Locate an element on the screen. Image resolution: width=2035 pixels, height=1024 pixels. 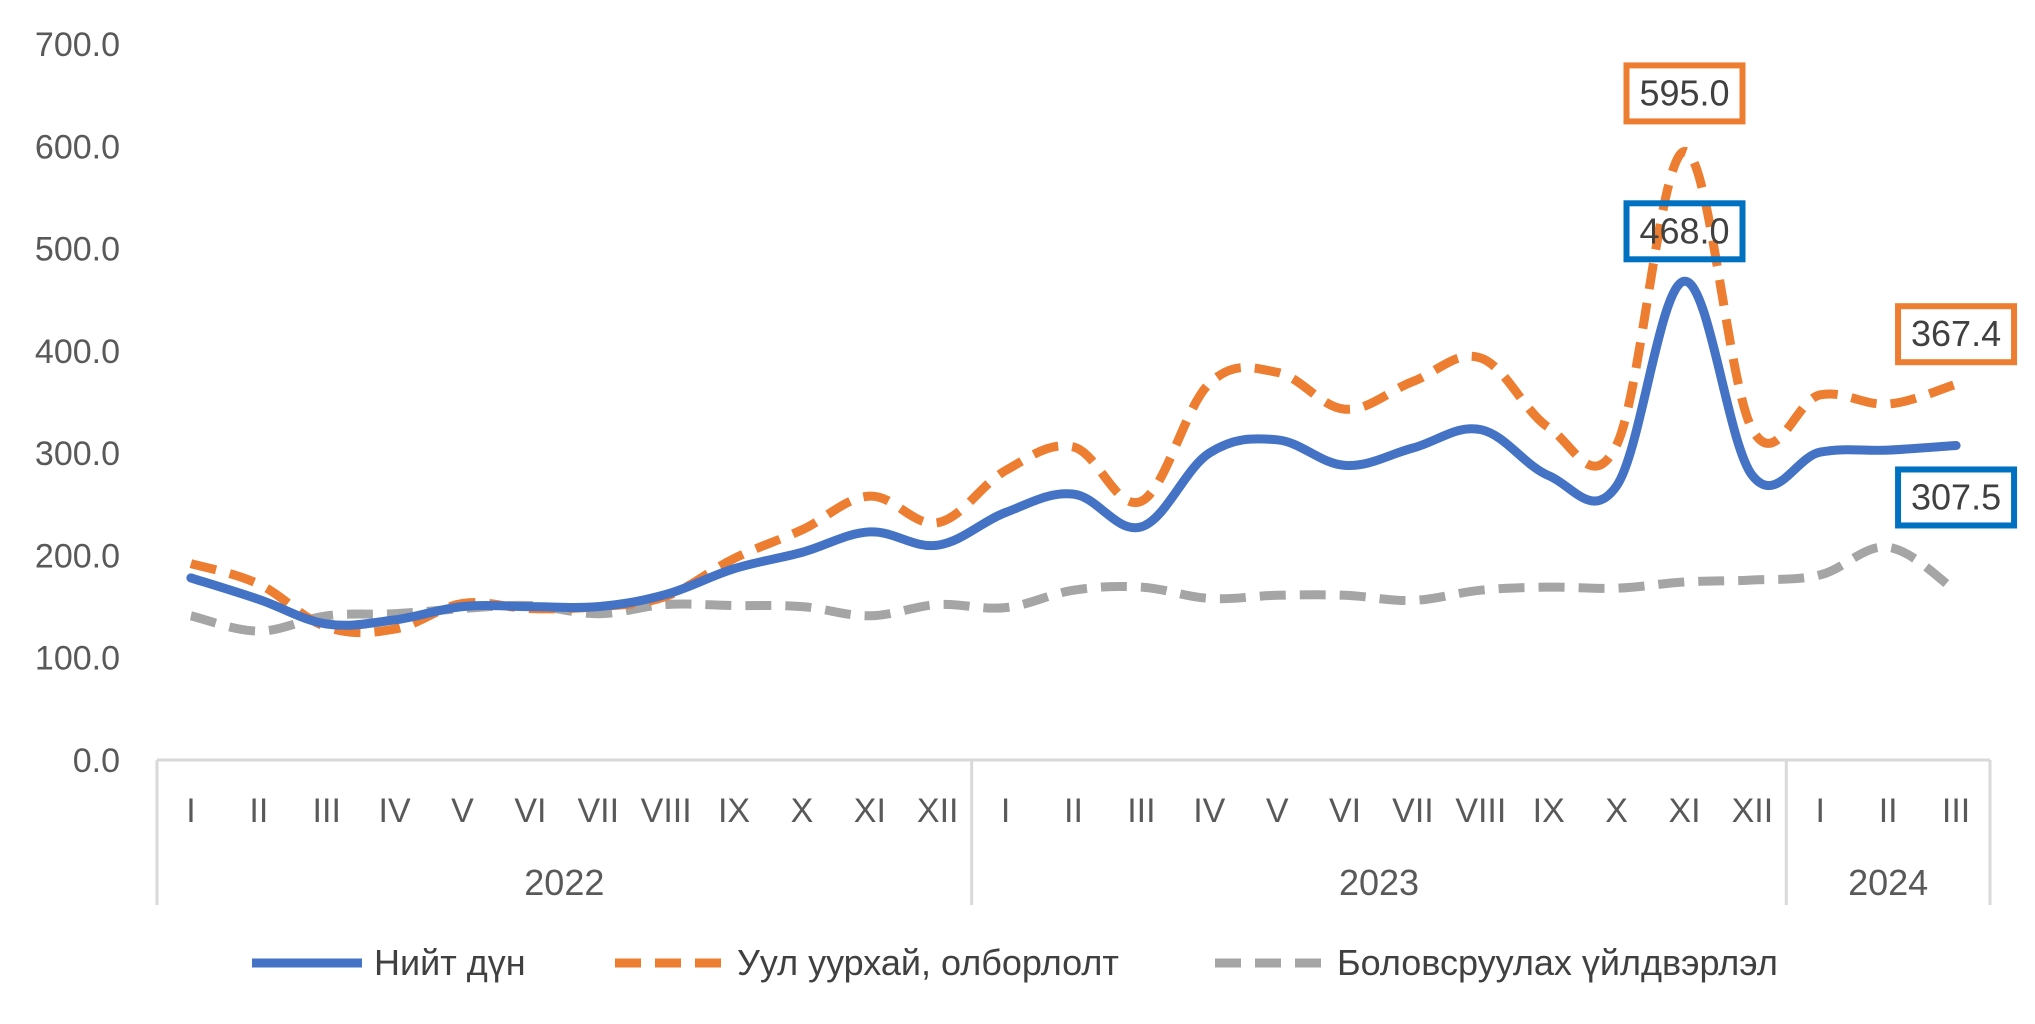
y-tick-label: 300.0 is located at coordinates (77, 454).